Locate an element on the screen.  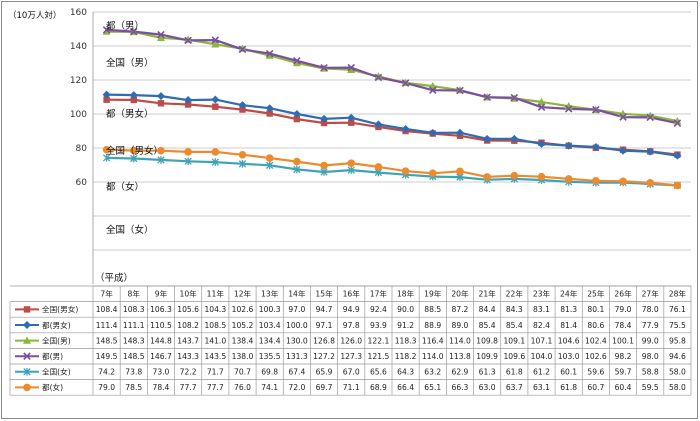
table-cell-value: 110.5 is located at coordinates (161, 325).